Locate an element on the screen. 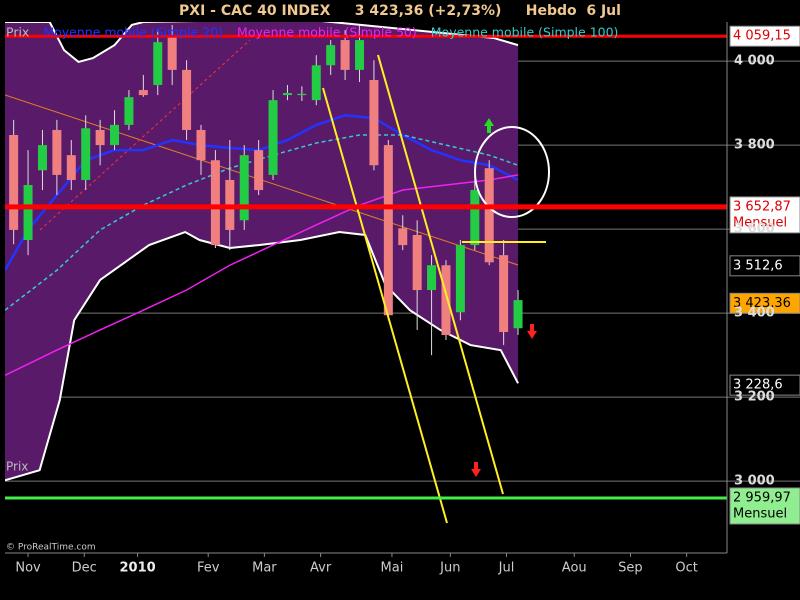 The image size is (800, 600). x-tick-label: Jul is located at coordinates (506, 568).